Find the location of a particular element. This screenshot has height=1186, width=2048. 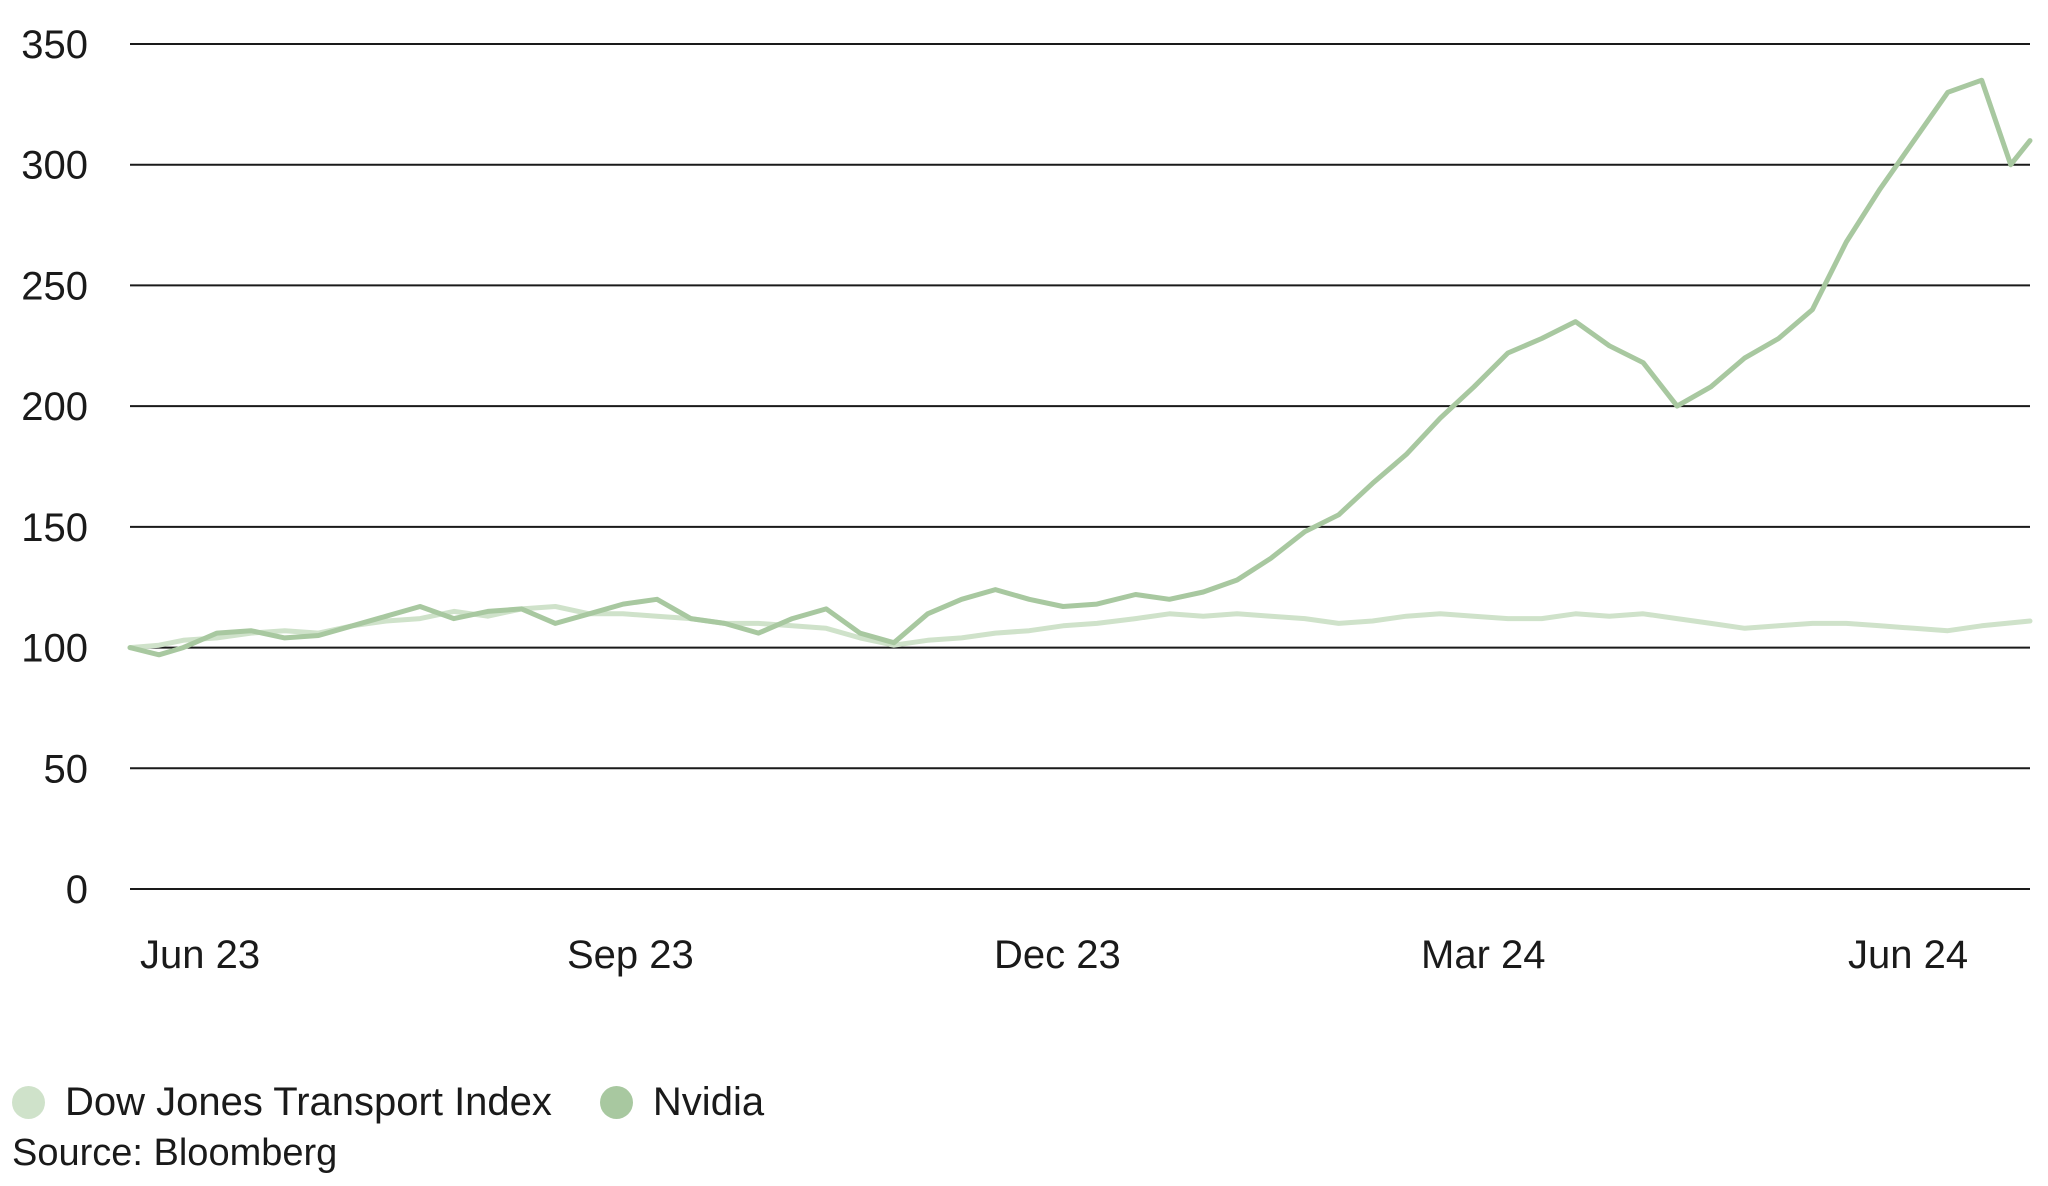

legend: Dow Jones Transport Index Nvidia is located at coordinates (412, 1102).